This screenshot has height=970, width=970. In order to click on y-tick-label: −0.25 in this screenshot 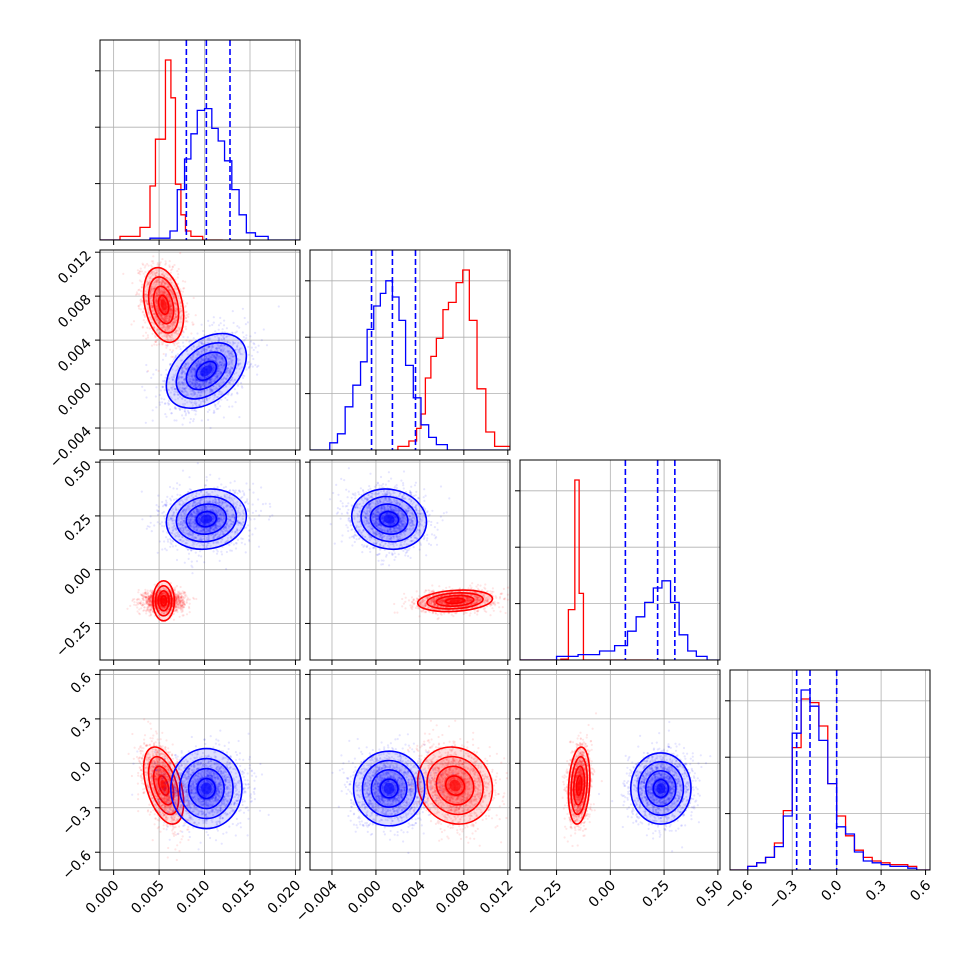, I will do `click(74, 640)`.